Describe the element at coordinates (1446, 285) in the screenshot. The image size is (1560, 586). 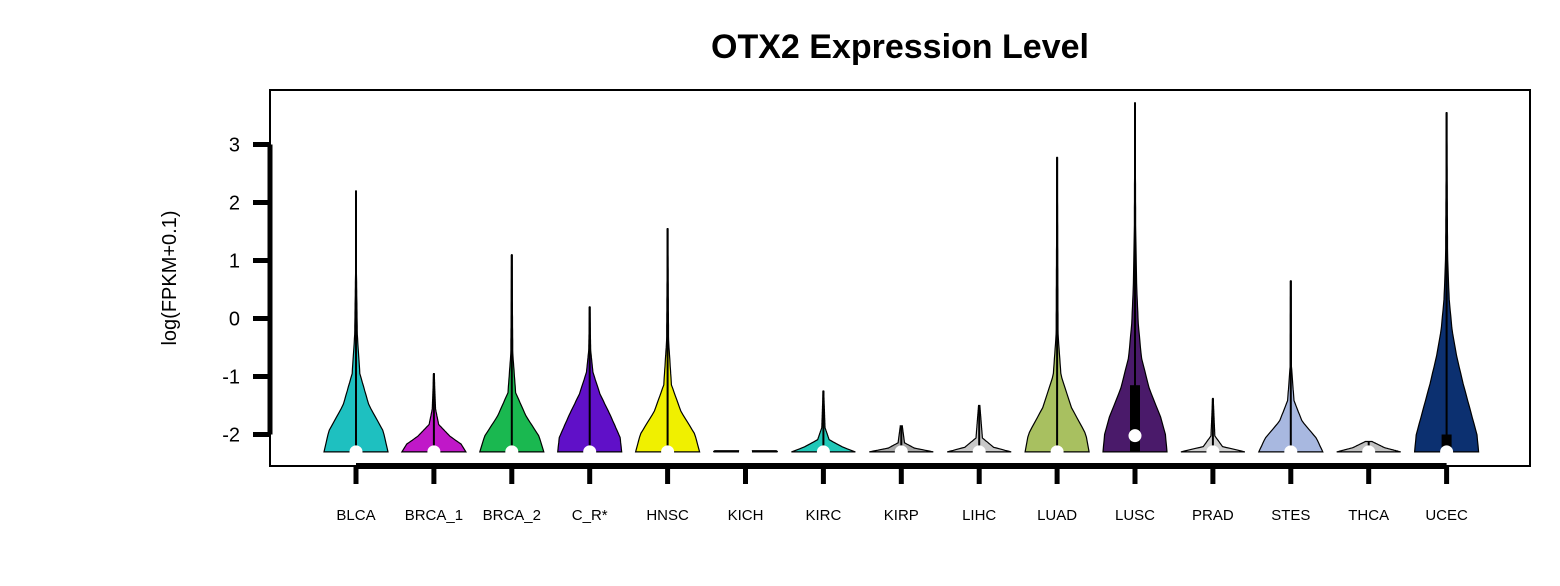
I see `violin-ucec` at that location.